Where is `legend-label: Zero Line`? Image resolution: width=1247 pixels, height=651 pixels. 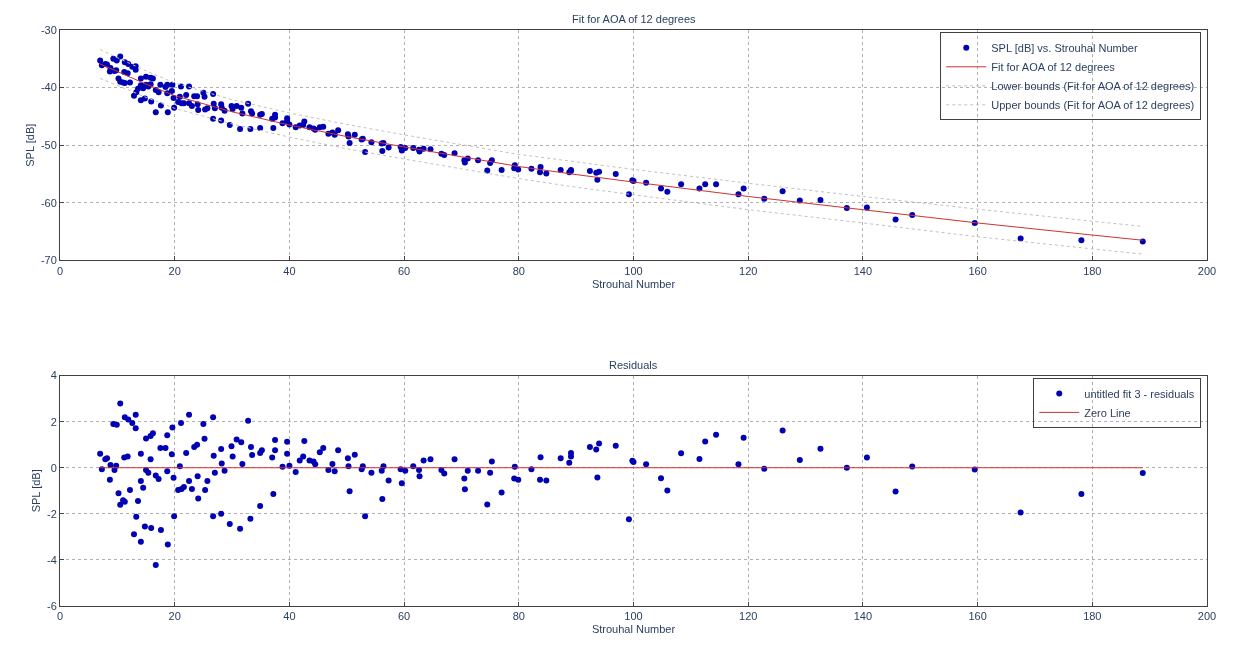
legend-label: Zero Line is located at coordinates (1107, 412).